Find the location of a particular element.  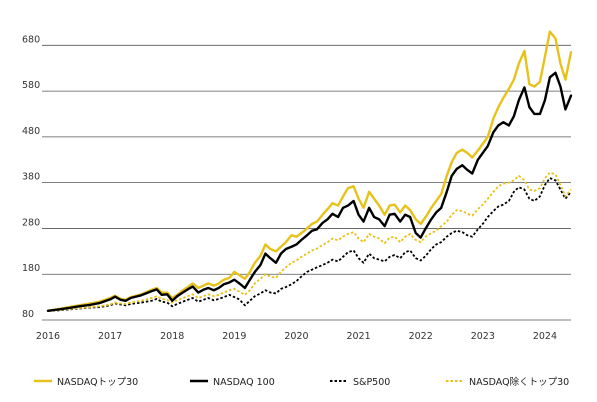

legend-item-nasdaq100: NASDAQ 100 is located at coordinates (232, 382).